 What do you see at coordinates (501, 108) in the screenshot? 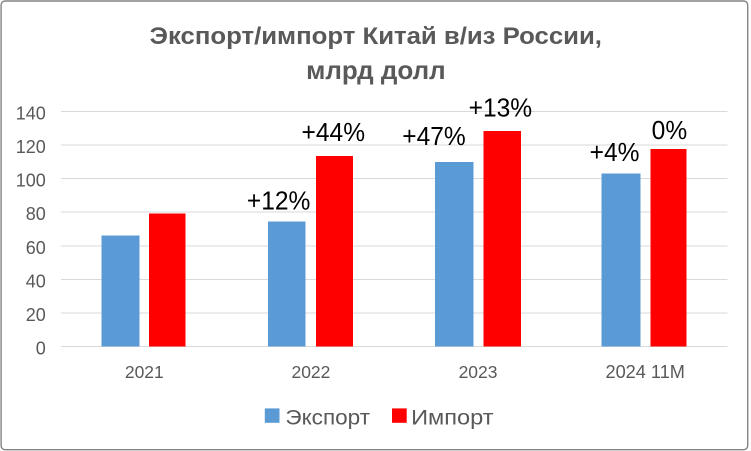
I see `svg-text: +13%` at bounding box center [501, 108].